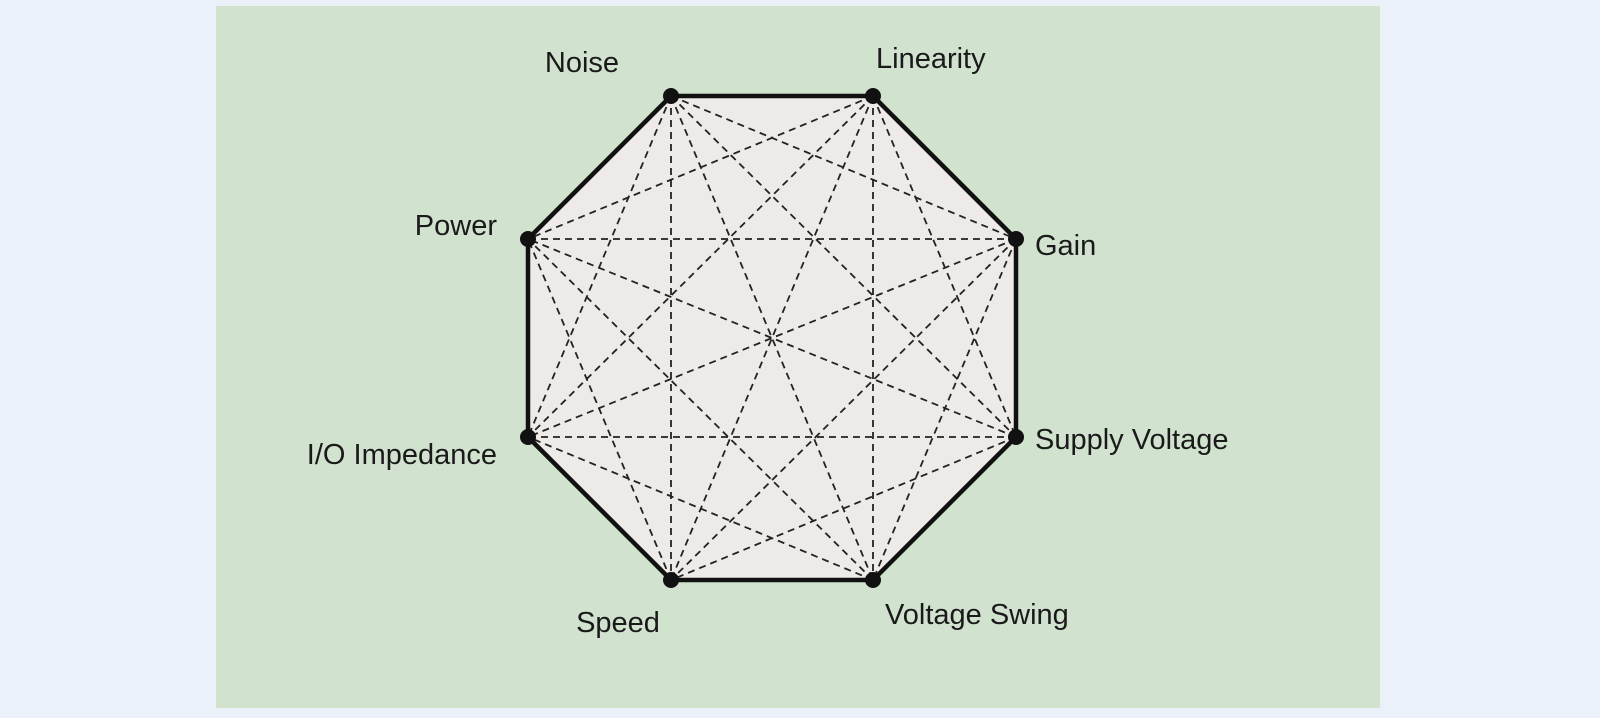  I want to click on node-marker-power, so click(528, 239).